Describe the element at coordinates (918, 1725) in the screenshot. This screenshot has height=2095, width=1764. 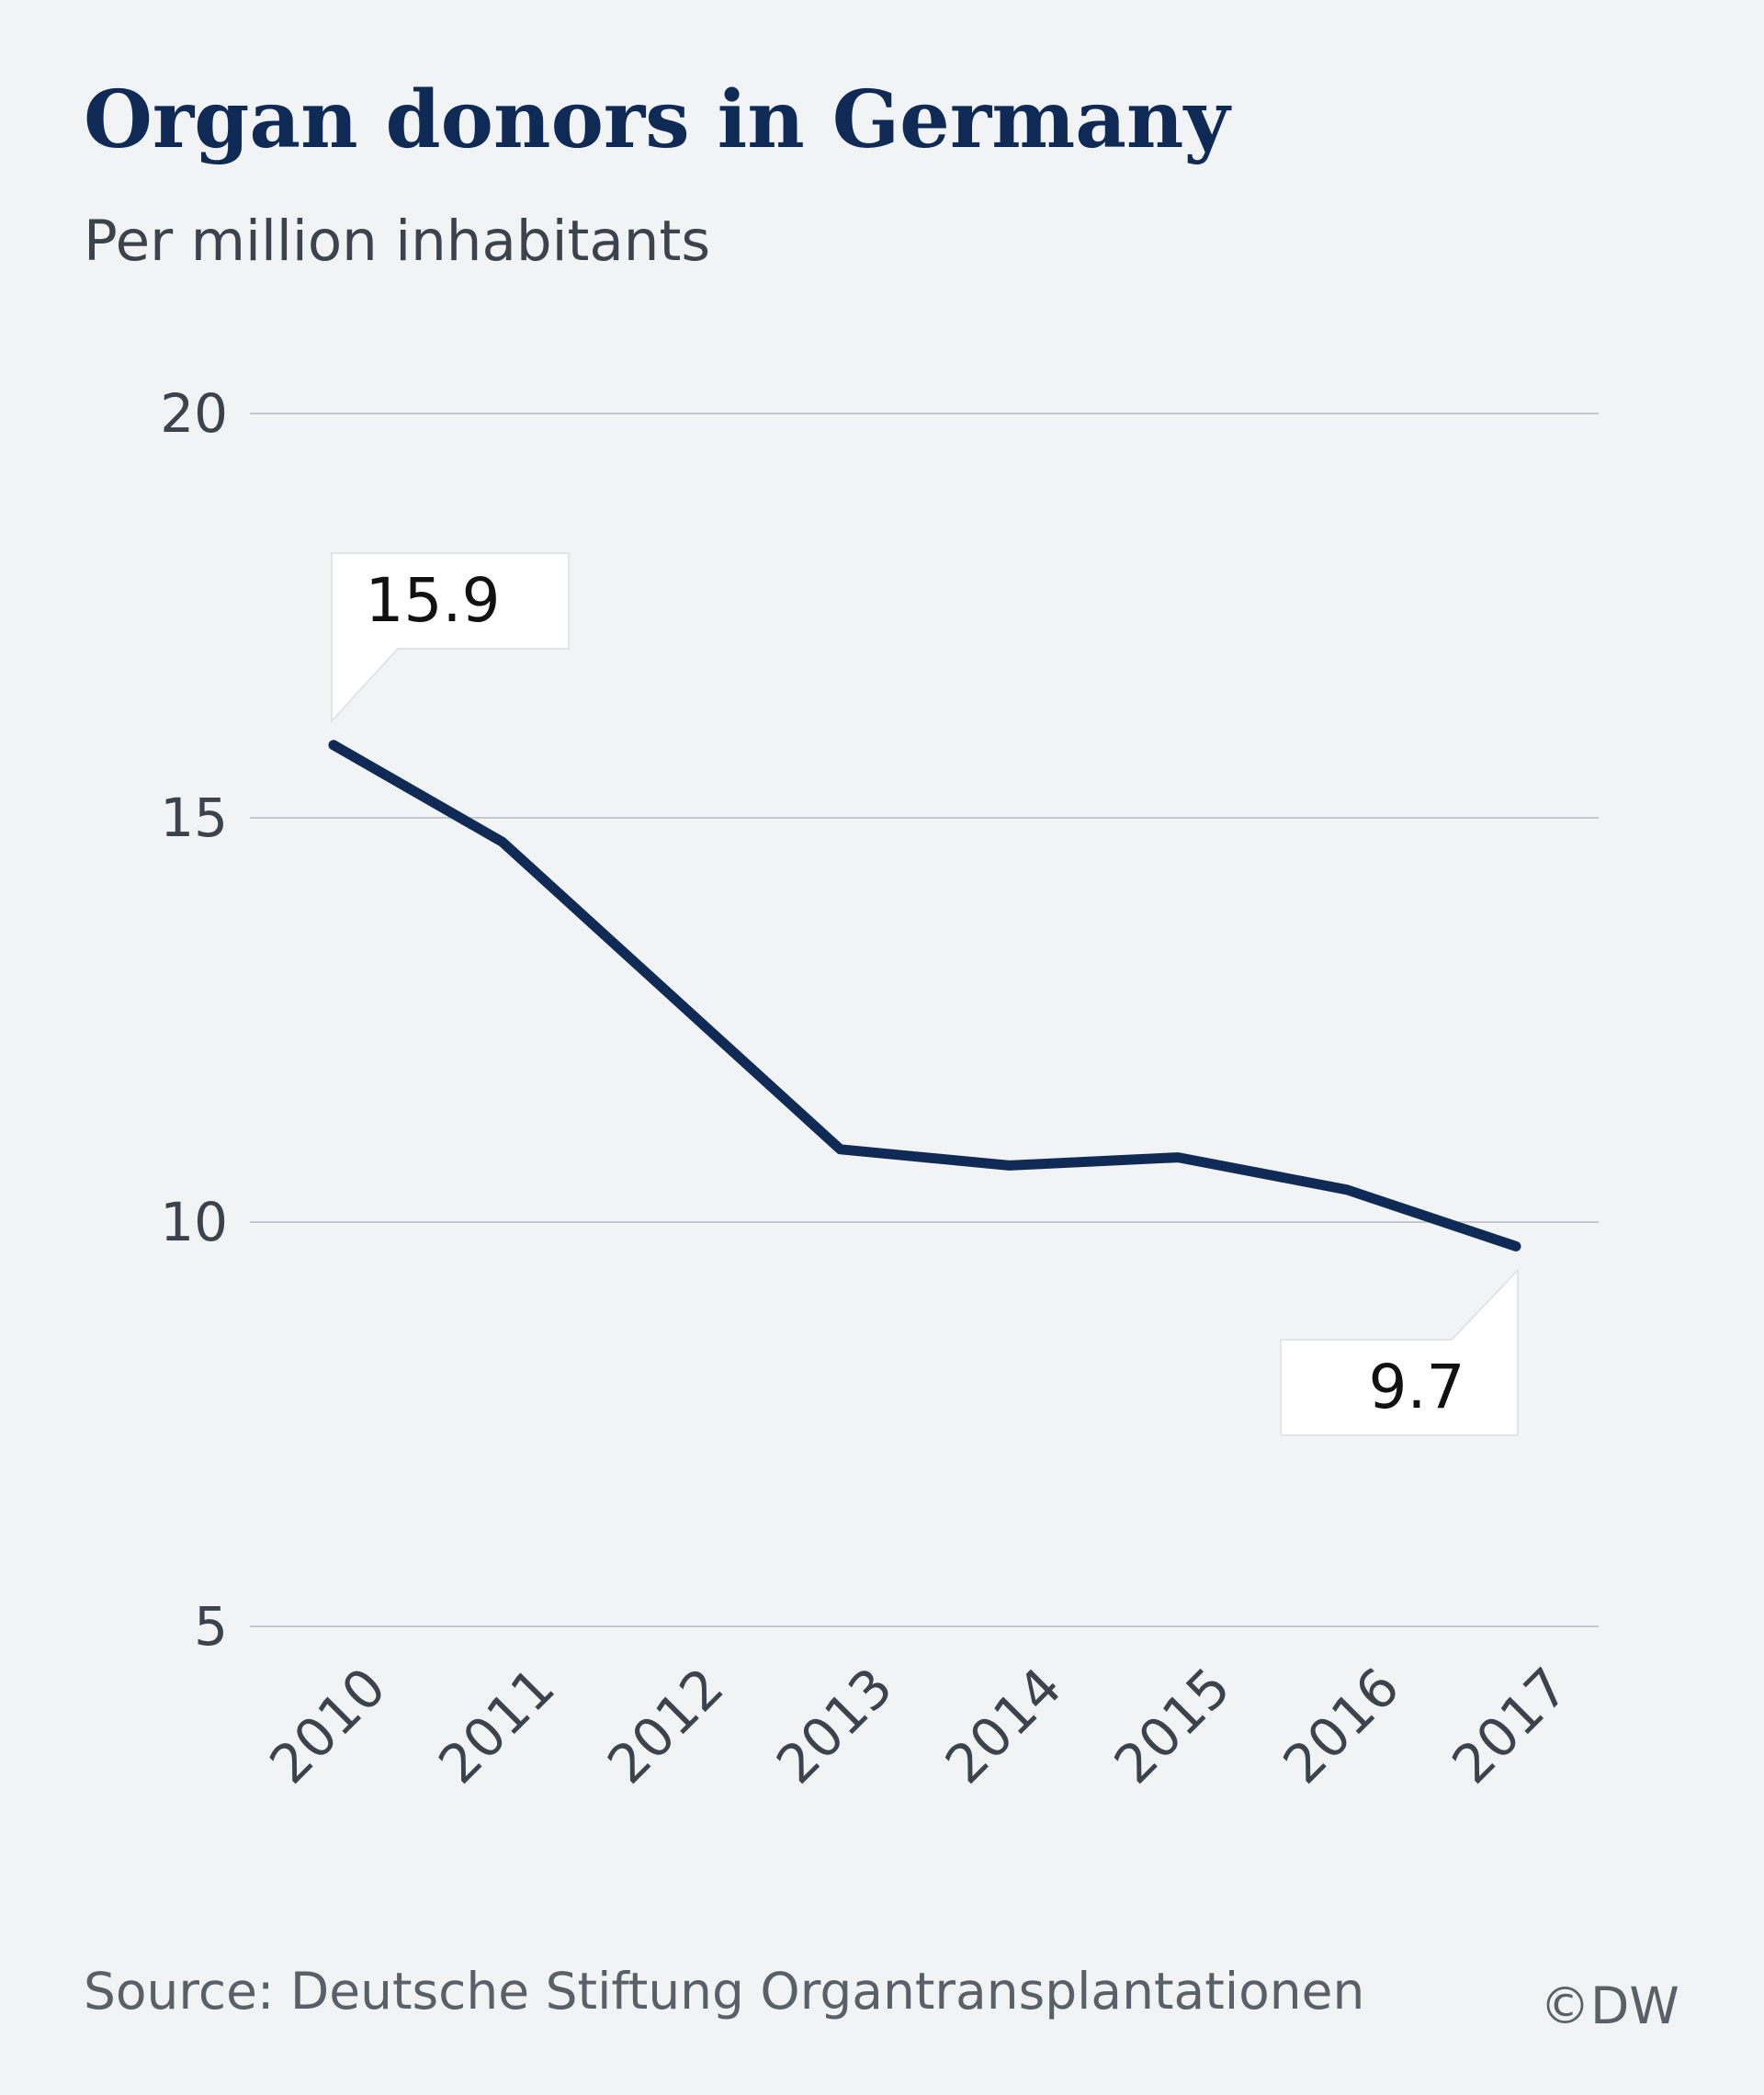
I see `x-axis-tick-labels: 2010 2011 2012 2013 2014 2015 2016 2017` at that location.